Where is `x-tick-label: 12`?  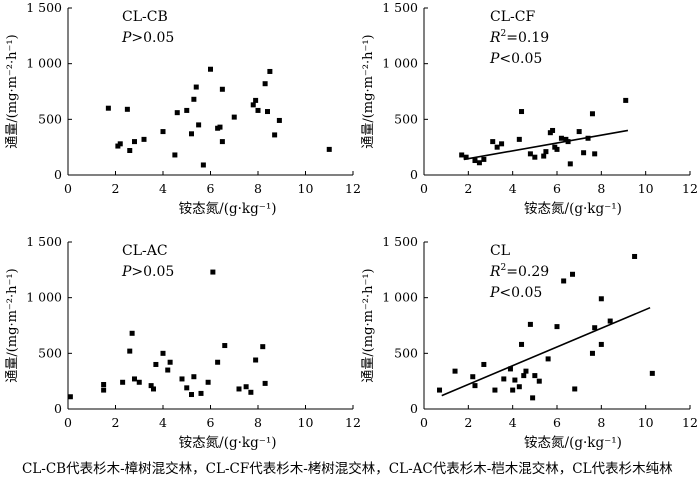
x-tick-label: 12 is located at coordinates (690, 188).